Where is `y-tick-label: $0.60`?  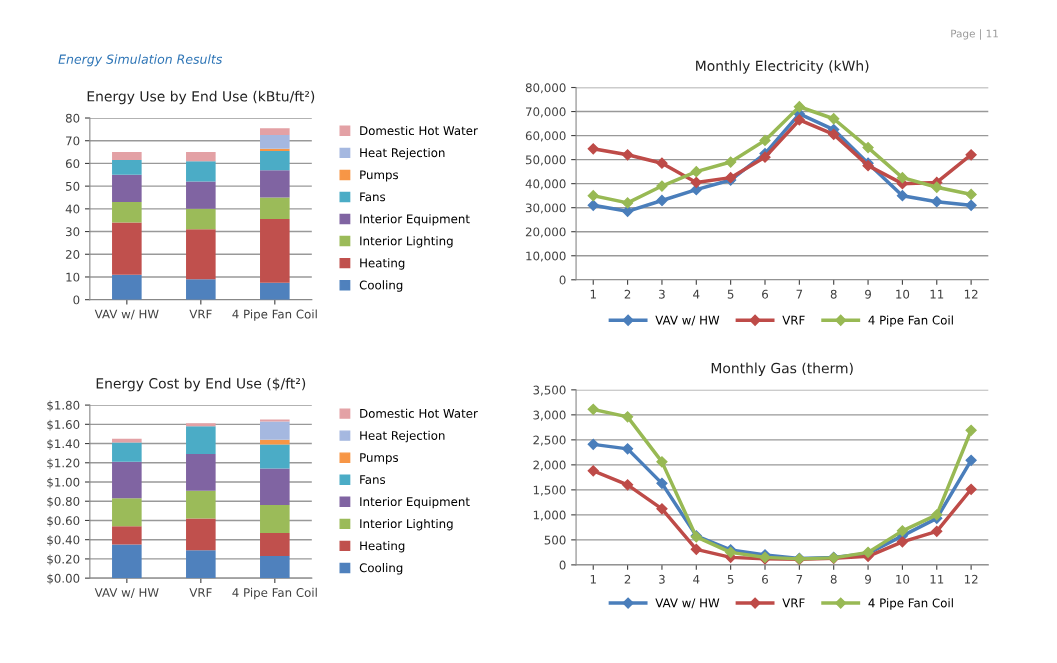 y-tick-label: $0.60 is located at coordinates (63, 521).